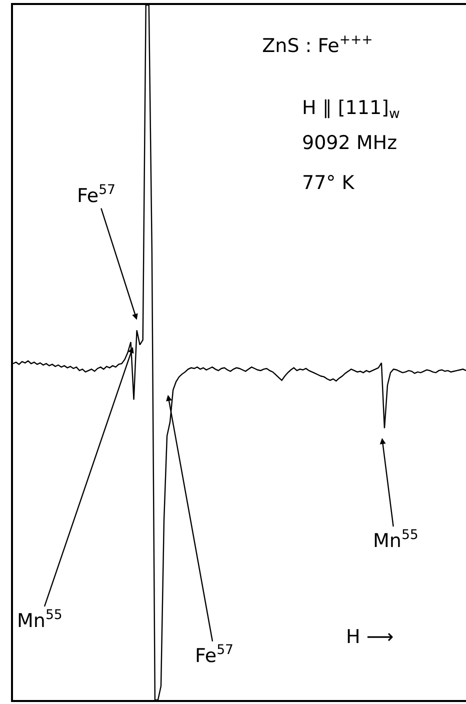 The height and width of the screenshot is (704, 466). What do you see at coordinates (350, 143) in the screenshot?
I see `annotation: 9092 MHz` at bounding box center [350, 143].